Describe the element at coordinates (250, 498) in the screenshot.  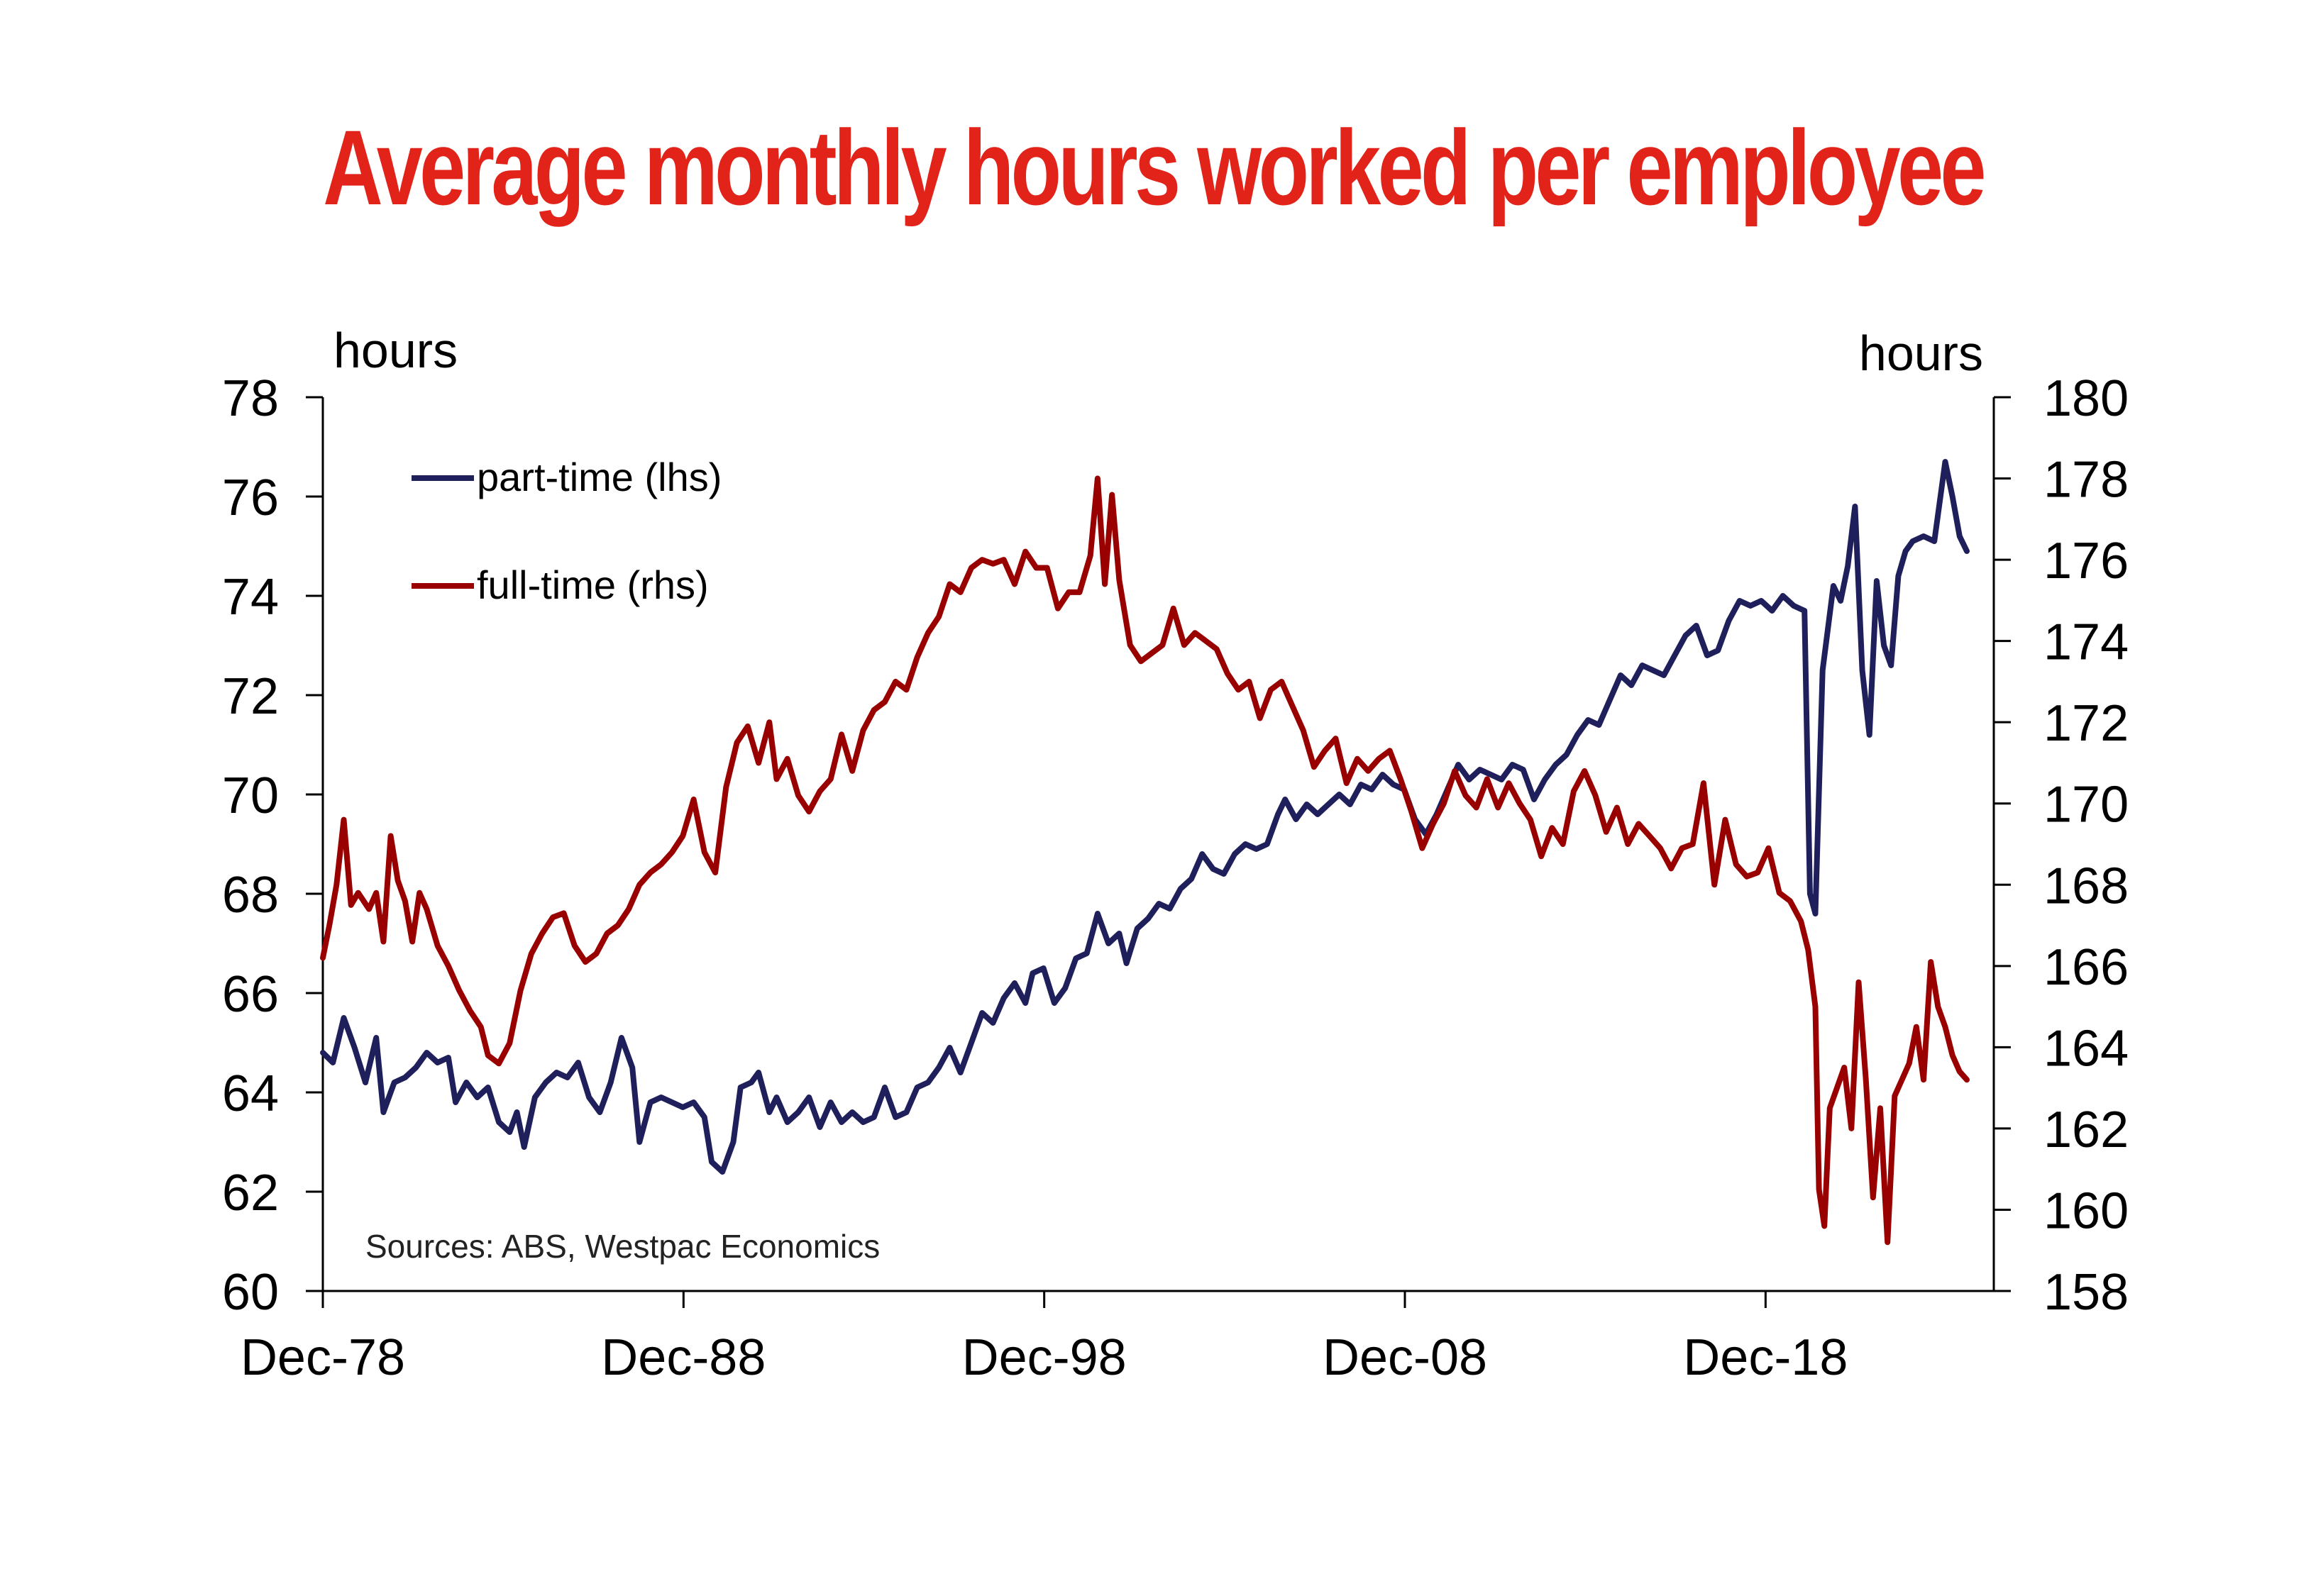
I see `left-tick-label: 76` at that location.